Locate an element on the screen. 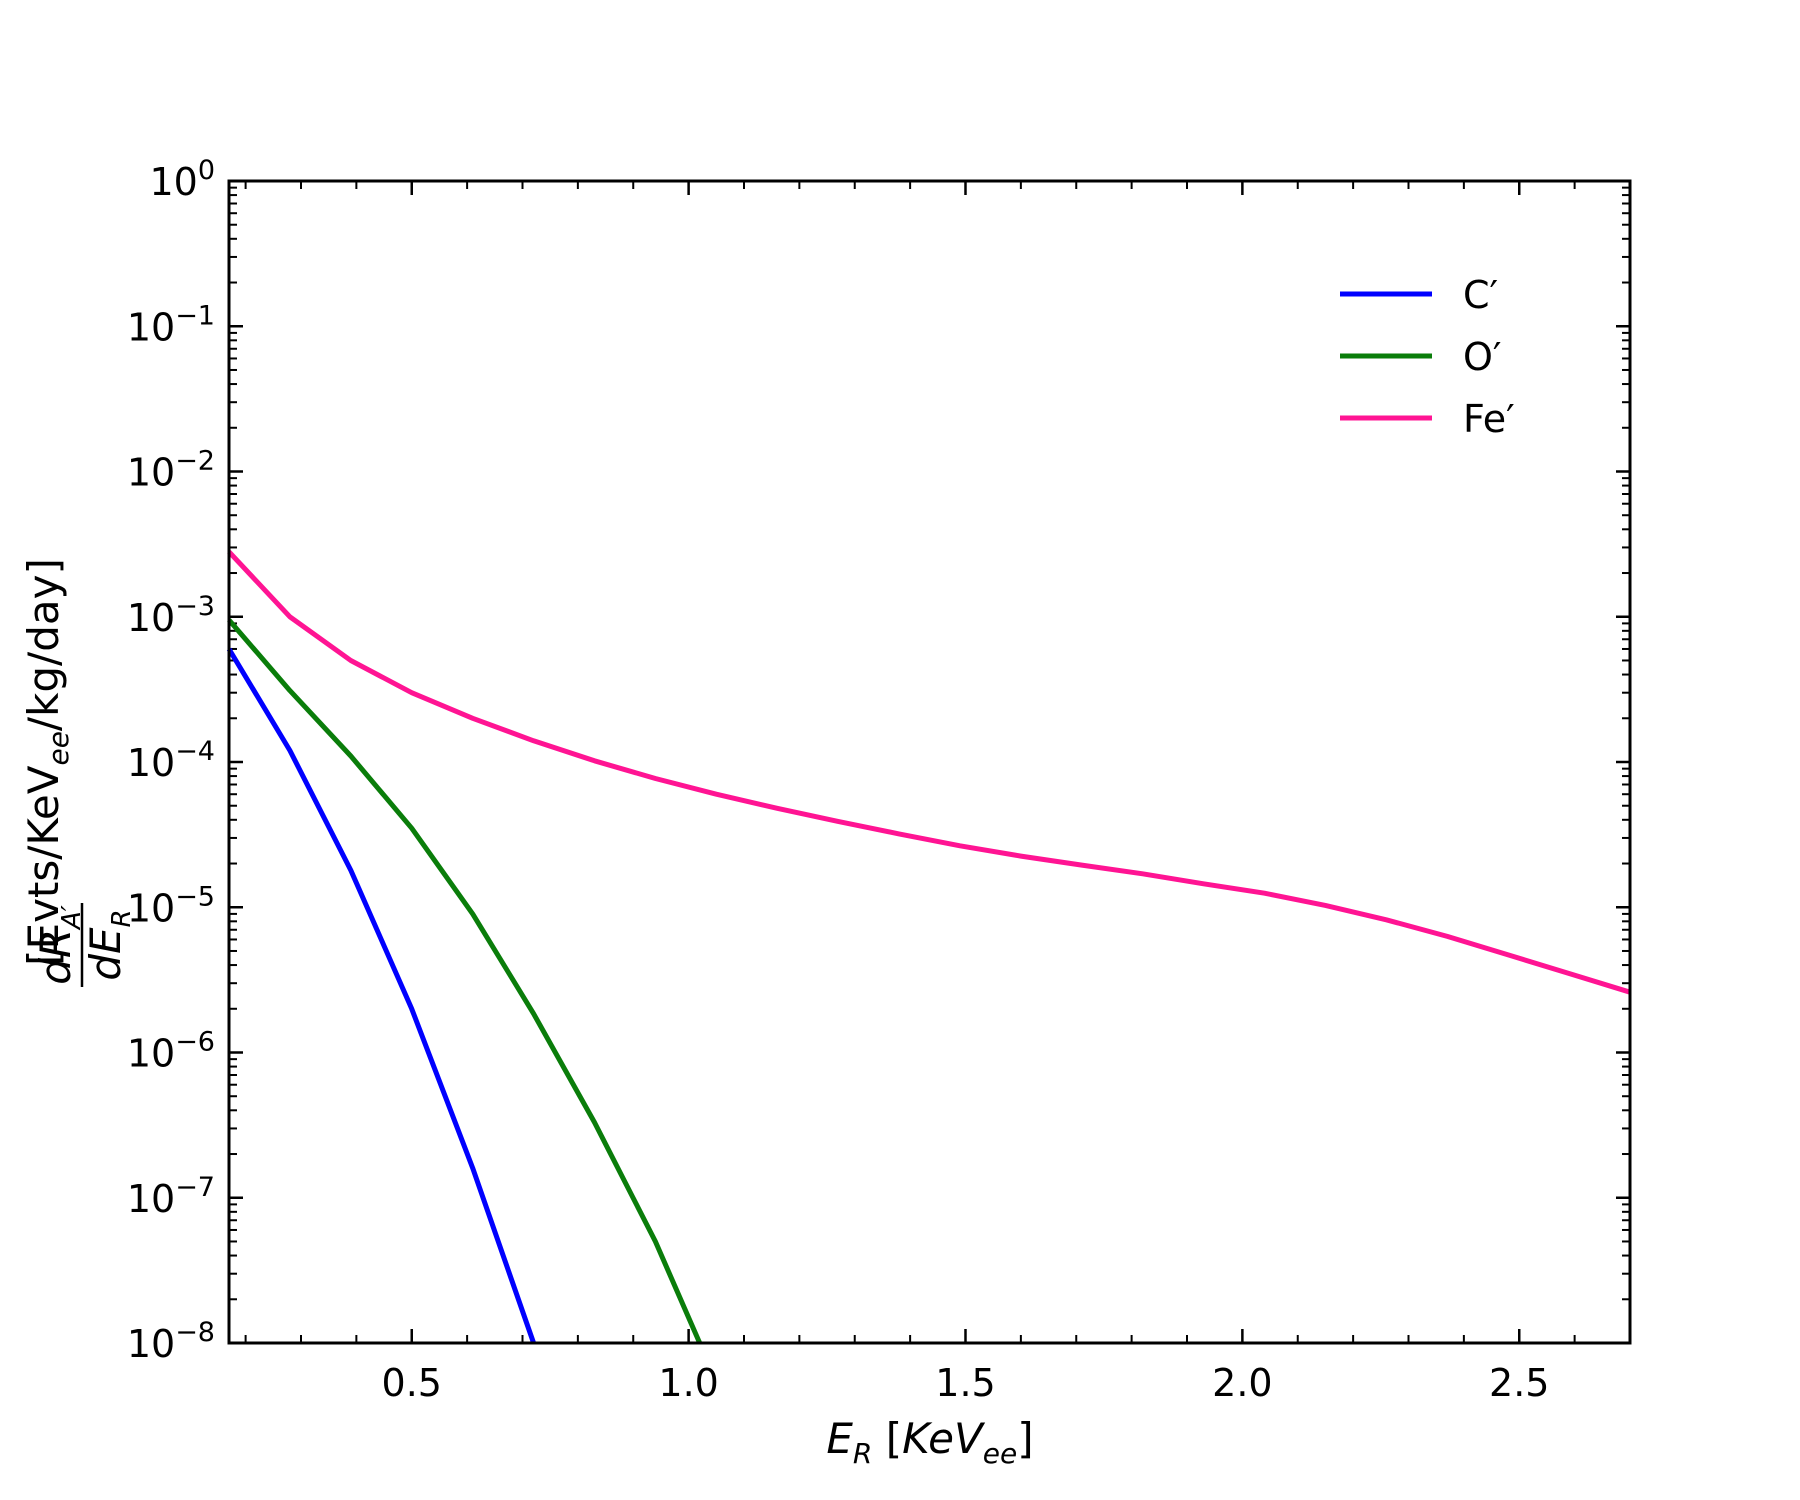 Image resolution: width=1800 pixels, height=1500 pixels. x-tick-label: 0.5 is located at coordinates (412, 1383).